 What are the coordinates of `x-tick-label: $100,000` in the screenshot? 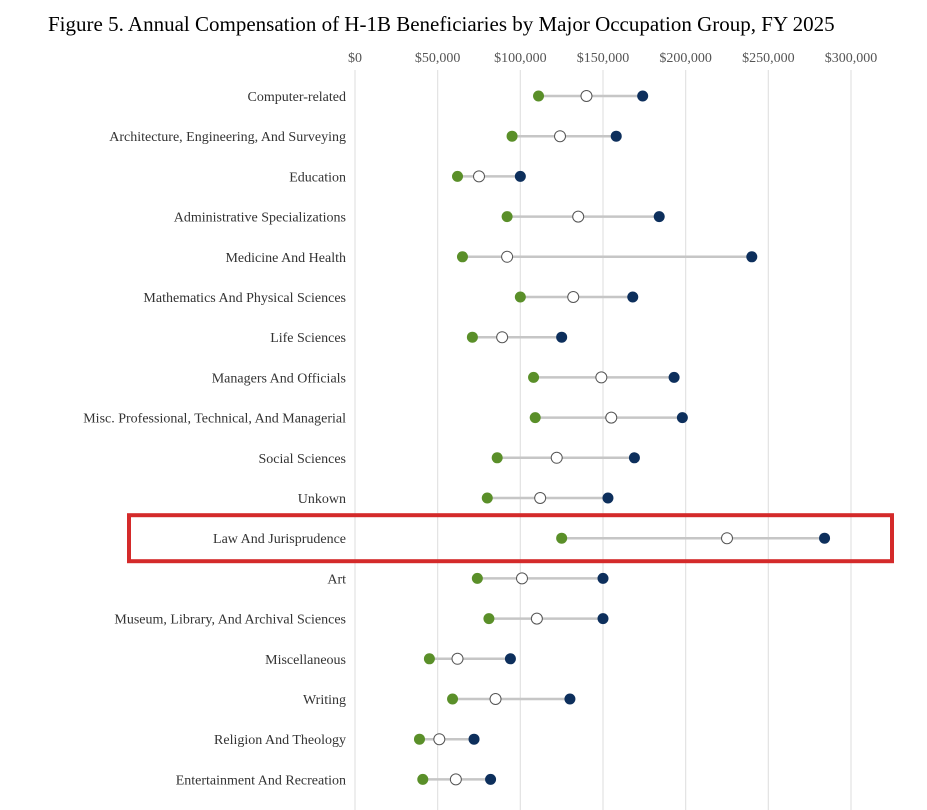 It's located at (520, 58).